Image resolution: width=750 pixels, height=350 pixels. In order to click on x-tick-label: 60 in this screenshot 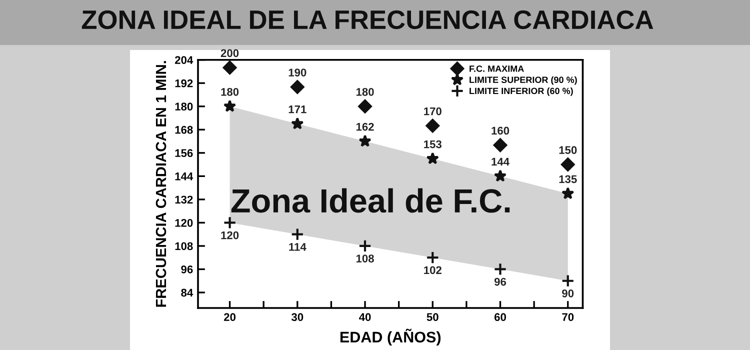, I will do `click(500, 317)`.